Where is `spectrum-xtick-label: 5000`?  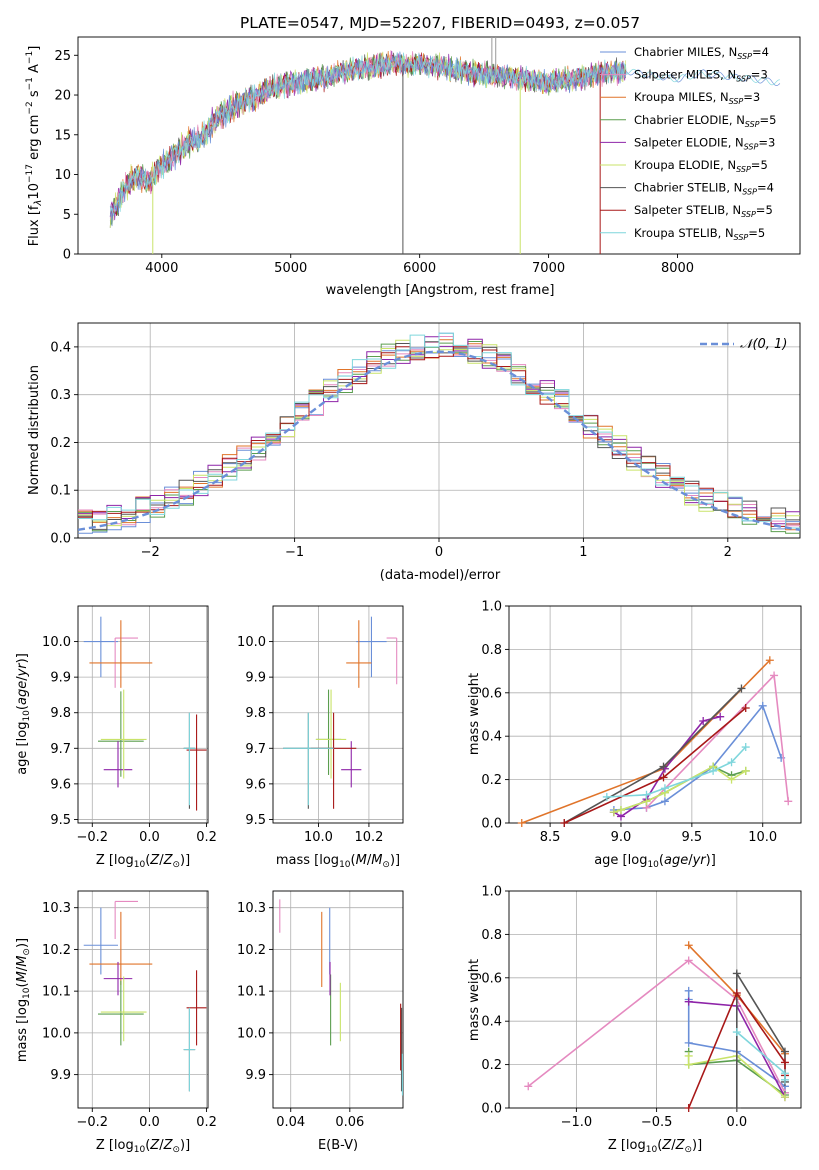
spectrum-xtick-label: 5000 is located at coordinates (290, 268).